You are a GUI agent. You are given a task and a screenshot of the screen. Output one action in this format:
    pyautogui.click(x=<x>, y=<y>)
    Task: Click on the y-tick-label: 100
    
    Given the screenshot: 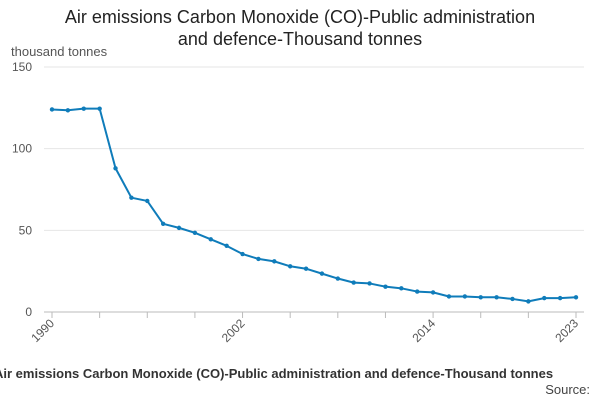 What is the action you would take?
    pyautogui.click(x=22, y=149)
    